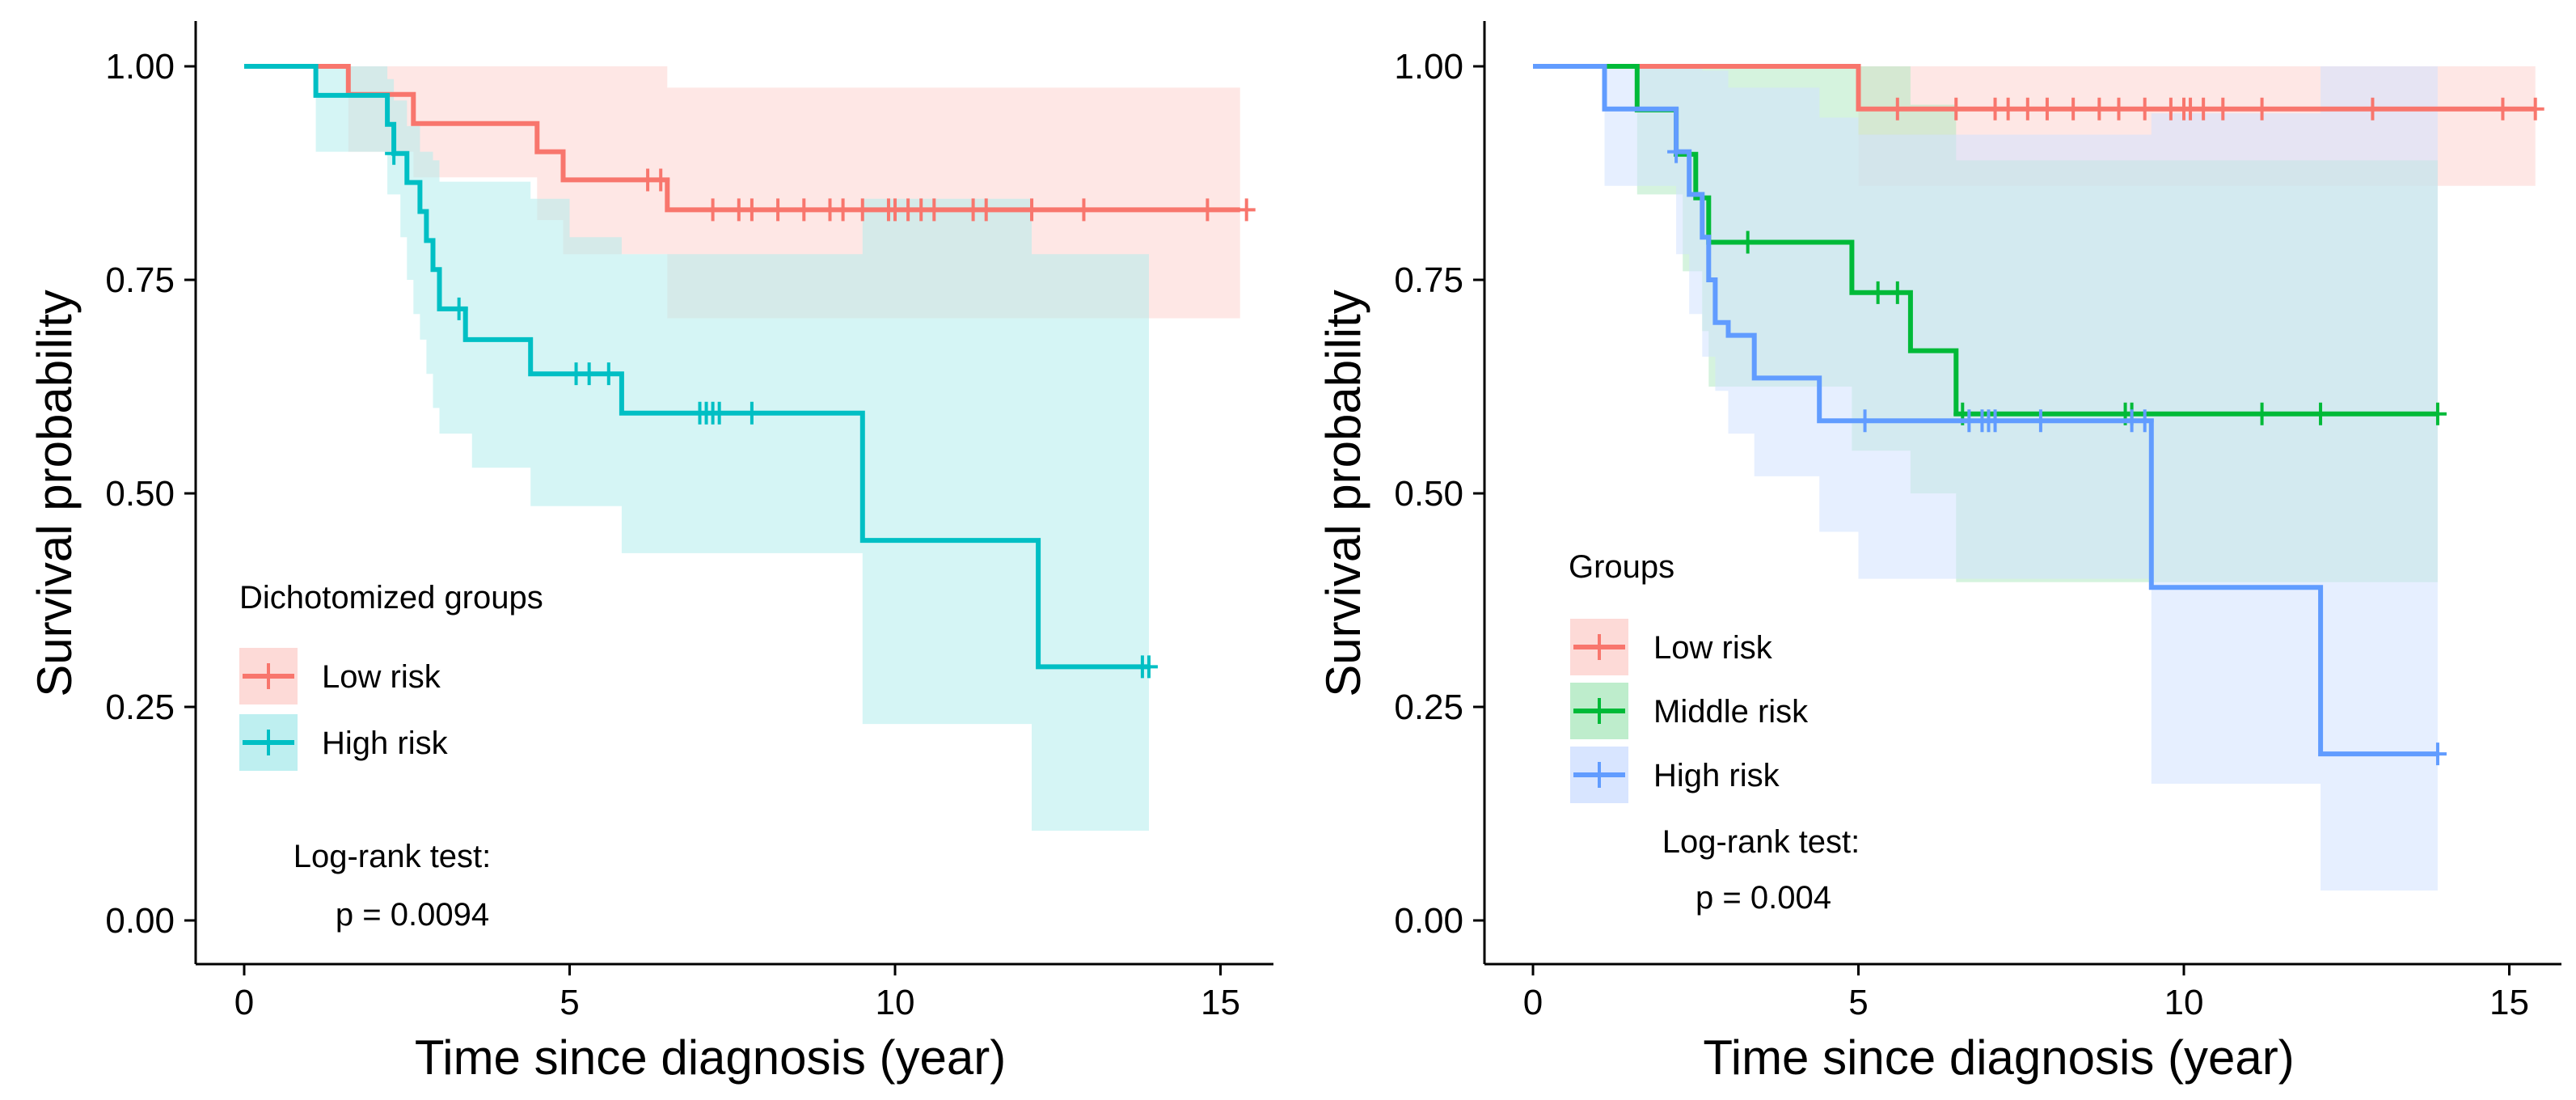  I want to click on legend-title: Groups, so click(1621, 567).